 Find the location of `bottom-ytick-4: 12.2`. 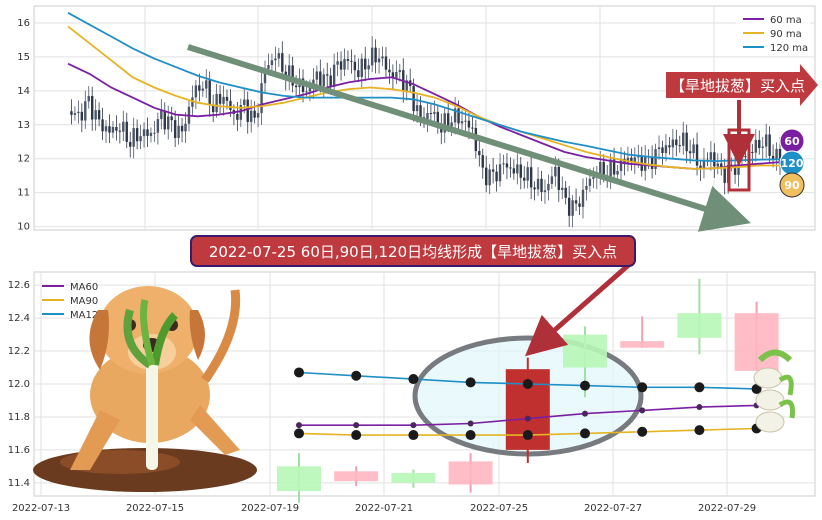

bottom-ytick-4: 12.2 is located at coordinates (19, 351).